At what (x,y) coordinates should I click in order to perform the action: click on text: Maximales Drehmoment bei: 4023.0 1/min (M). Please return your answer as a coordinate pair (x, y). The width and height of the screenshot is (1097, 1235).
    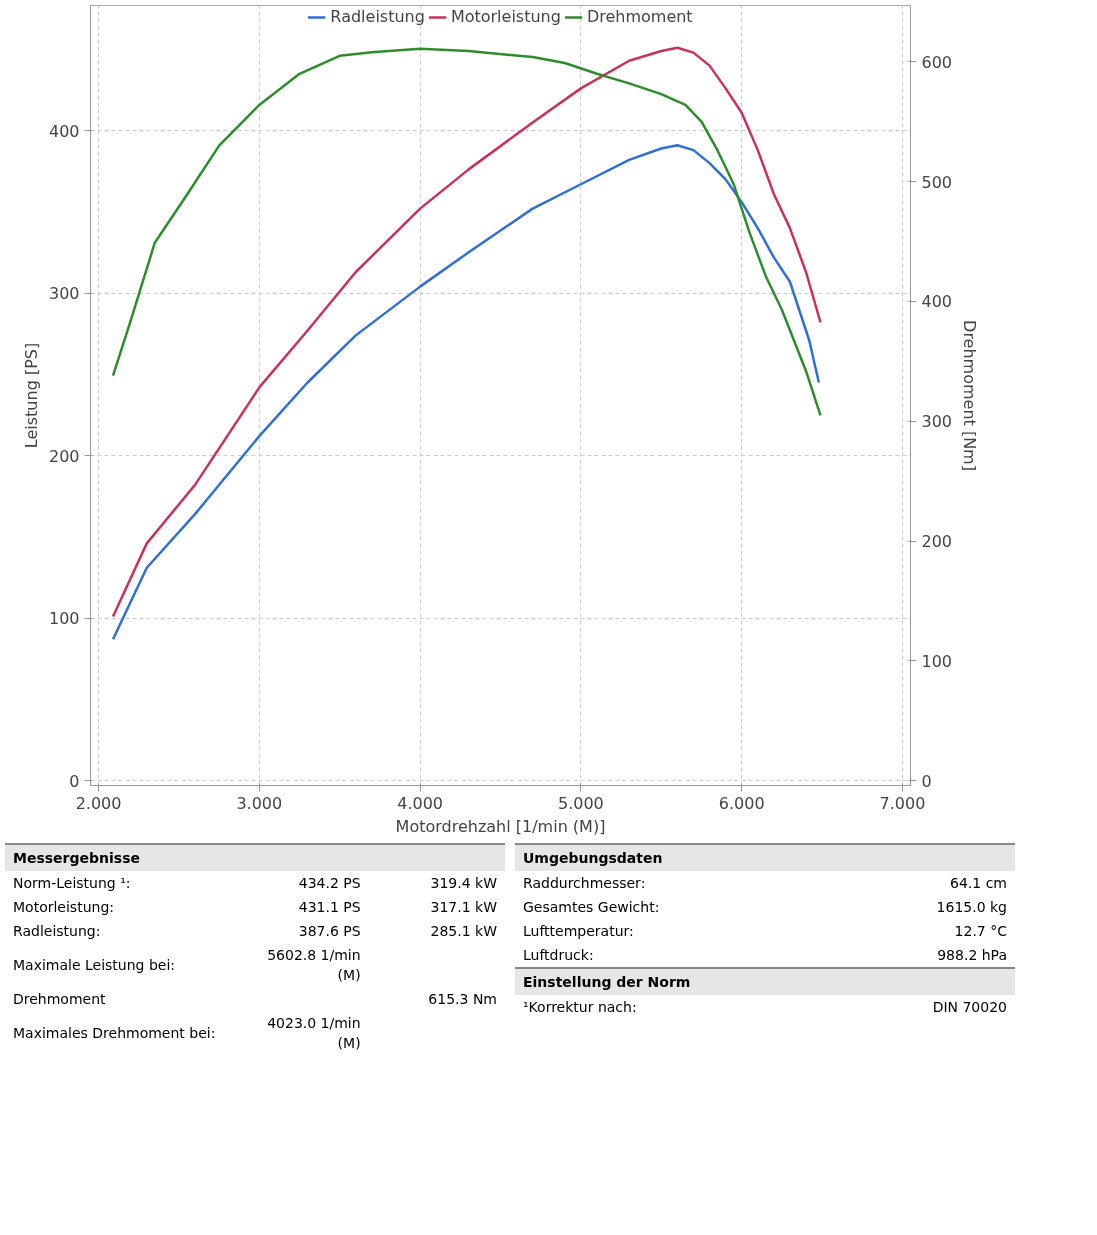
    Looking at the image, I should click on (187, 1033).